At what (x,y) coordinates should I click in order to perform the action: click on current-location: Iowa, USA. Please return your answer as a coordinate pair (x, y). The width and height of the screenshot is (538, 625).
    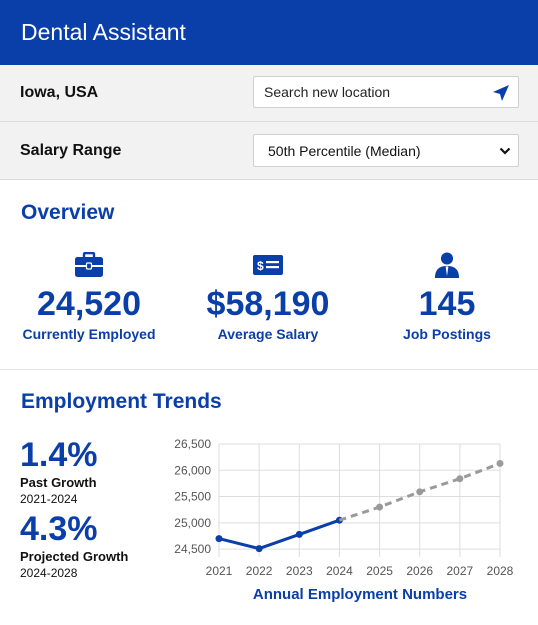
    Looking at the image, I should click on (59, 92).